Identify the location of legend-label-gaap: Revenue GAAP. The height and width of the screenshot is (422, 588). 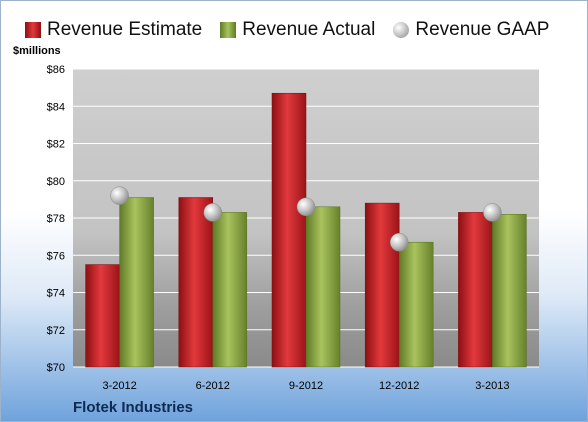
(482, 29).